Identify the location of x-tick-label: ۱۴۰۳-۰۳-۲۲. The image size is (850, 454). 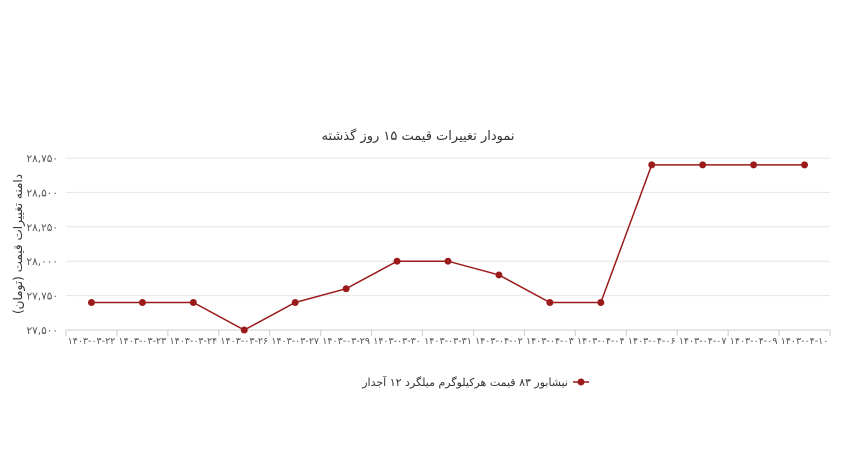
(92, 341).